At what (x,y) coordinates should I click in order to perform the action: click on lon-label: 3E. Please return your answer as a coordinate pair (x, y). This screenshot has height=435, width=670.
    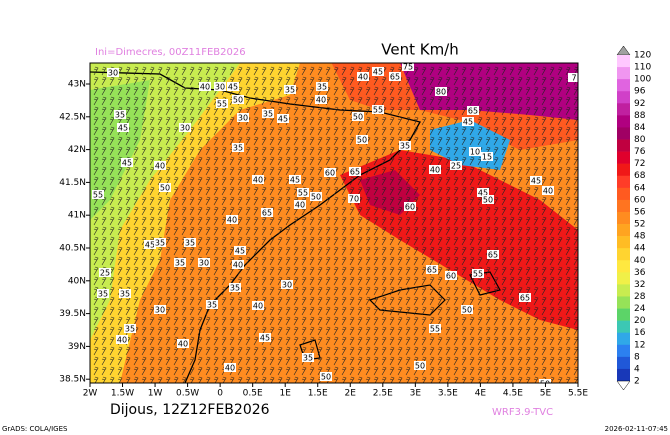
    Looking at the image, I should click on (416, 394).